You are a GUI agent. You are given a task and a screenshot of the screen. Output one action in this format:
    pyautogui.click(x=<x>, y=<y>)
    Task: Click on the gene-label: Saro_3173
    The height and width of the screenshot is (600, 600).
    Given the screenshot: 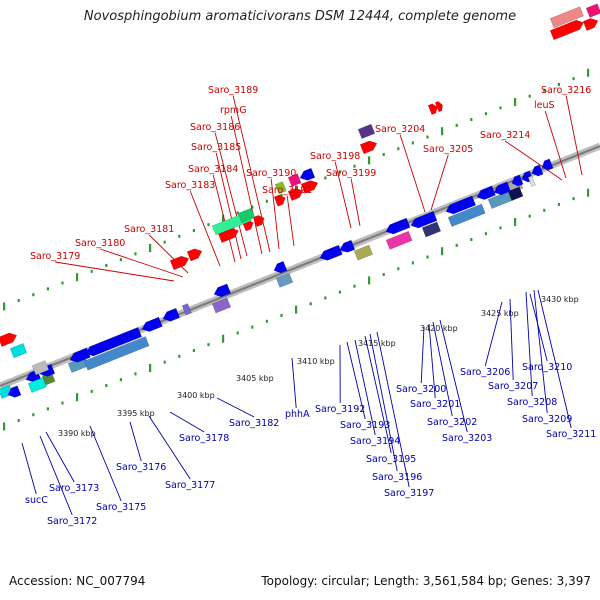 What is the action you would take?
    pyautogui.click(x=74, y=488)
    